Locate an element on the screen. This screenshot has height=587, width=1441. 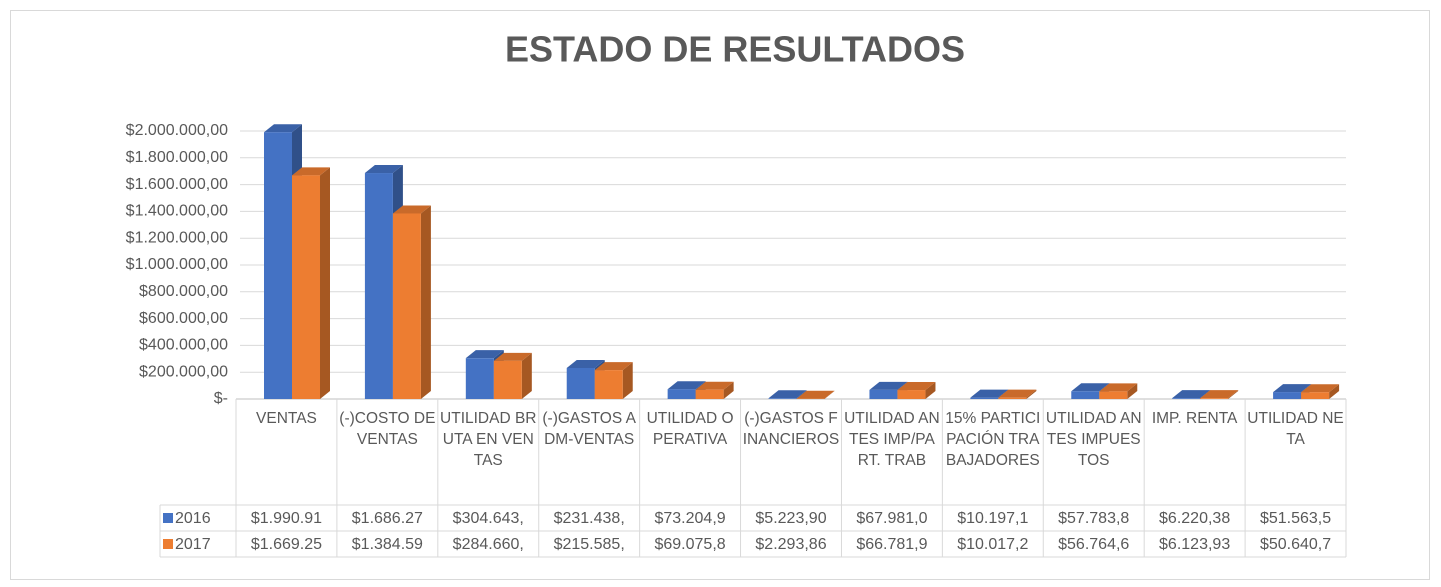
value-label: $69.075,8 is located at coordinates (689, 544).